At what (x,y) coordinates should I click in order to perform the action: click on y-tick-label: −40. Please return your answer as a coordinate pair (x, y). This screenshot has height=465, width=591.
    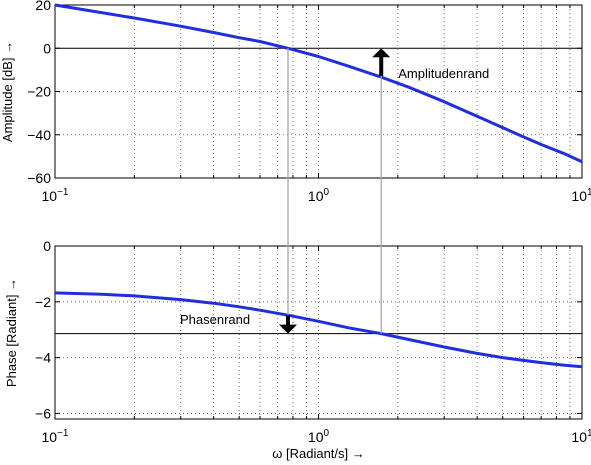
    Looking at the image, I should click on (39, 135).